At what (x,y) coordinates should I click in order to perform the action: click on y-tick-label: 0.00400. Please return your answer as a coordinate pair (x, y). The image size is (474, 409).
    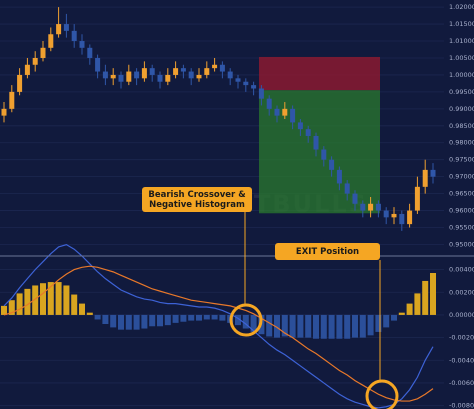
    Looking at the image, I should click on (461, 270).